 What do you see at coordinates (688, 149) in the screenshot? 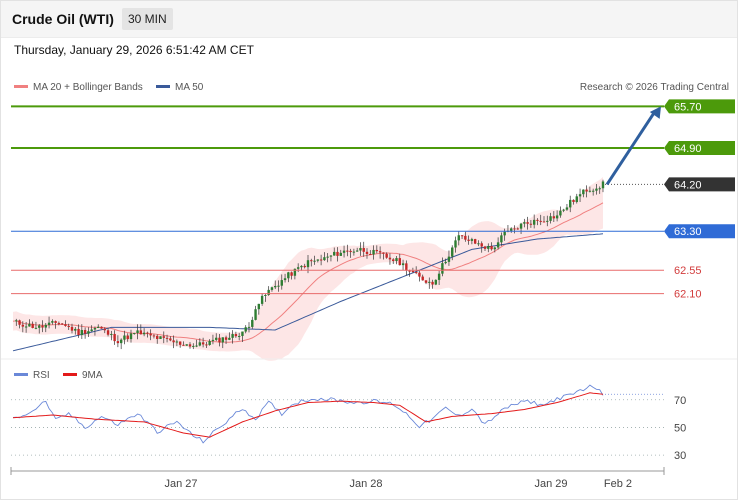
I see `level-label-64.90: 64.90` at bounding box center [688, 149].